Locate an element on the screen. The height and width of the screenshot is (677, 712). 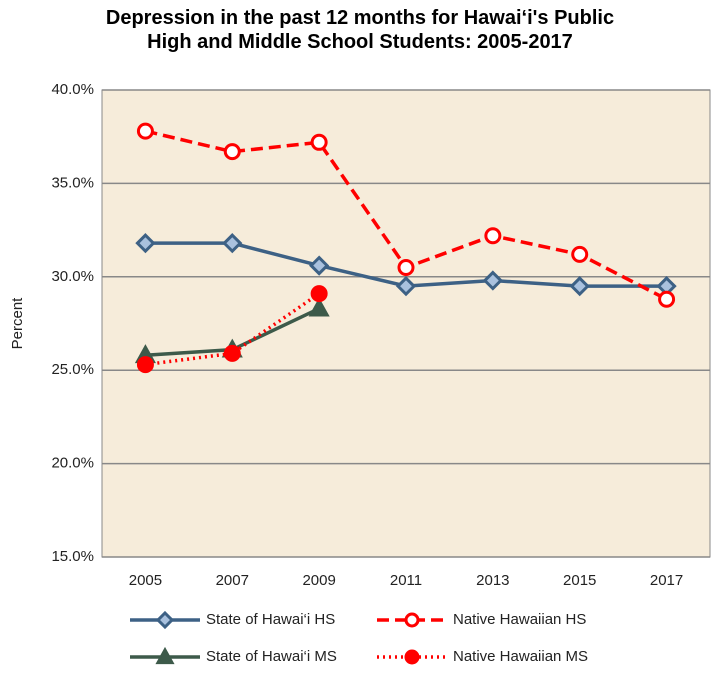
legend-label: Native Hawaiian HS is located at coordinates (519, 619).